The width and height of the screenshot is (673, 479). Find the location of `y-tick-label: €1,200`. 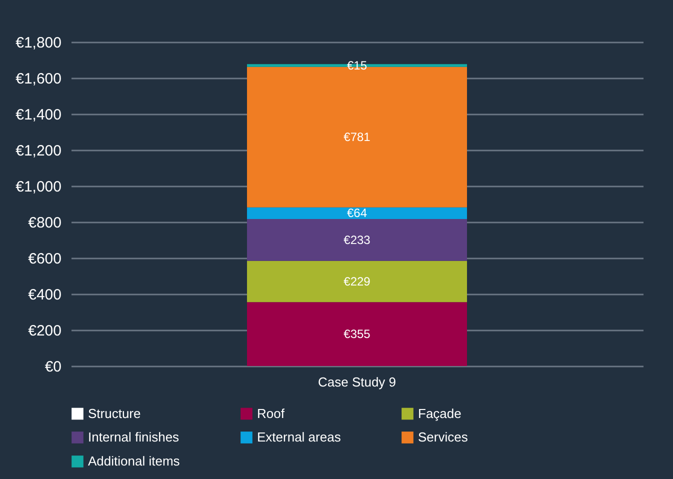

y-tick-label: €1,200 is located at coordinates (39, 151).